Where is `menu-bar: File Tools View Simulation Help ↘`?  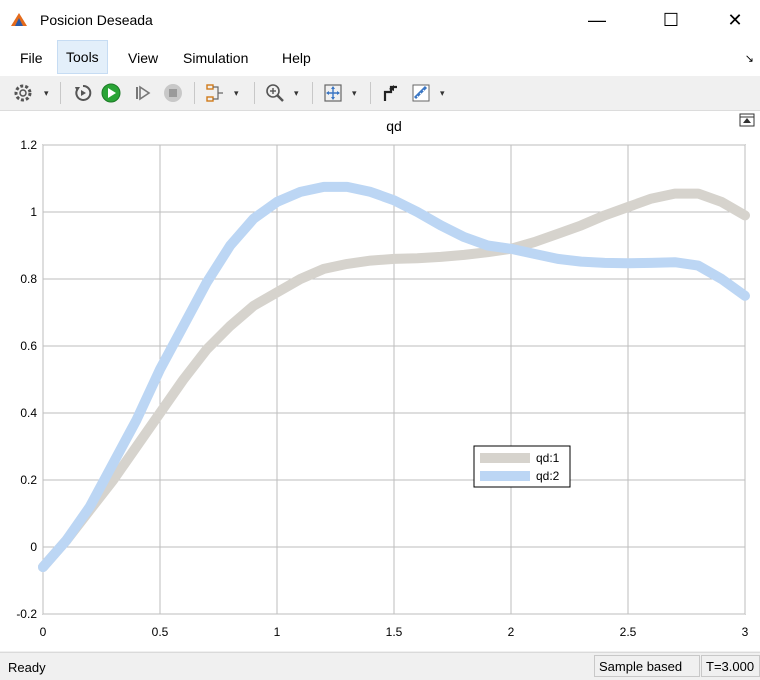
menu-bar: File Tools View Simulation Help ↘ is located at coordinates (380, 58).